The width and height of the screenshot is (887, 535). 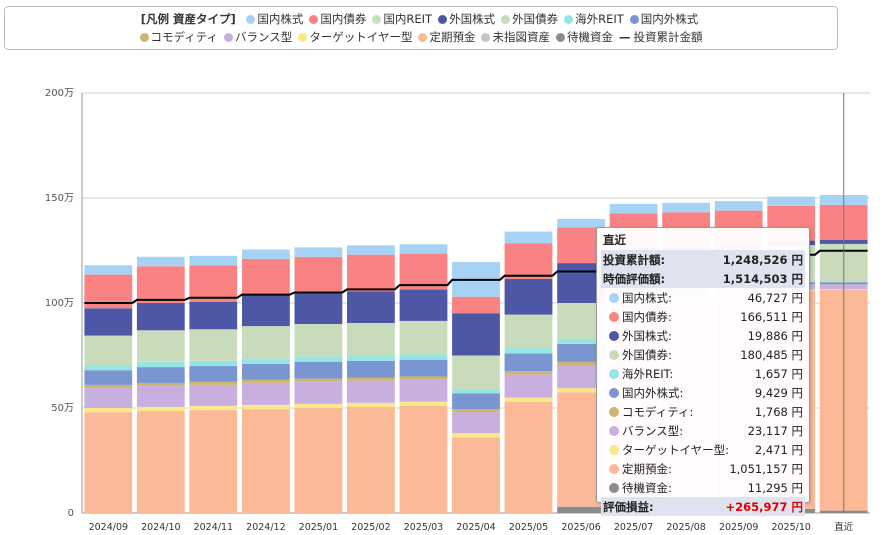 I want to click on legend-item: 待機資金, so click(x=584, y=37).